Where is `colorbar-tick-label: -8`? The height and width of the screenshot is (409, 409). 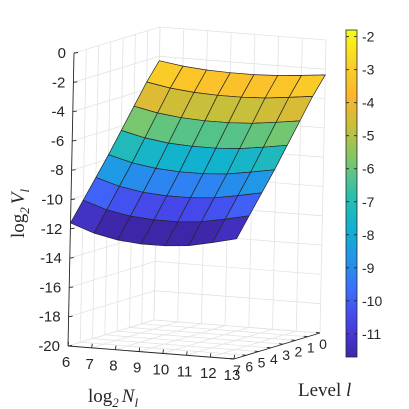 colorbar-tick-label: -8 is located at coordinates (368, 235).